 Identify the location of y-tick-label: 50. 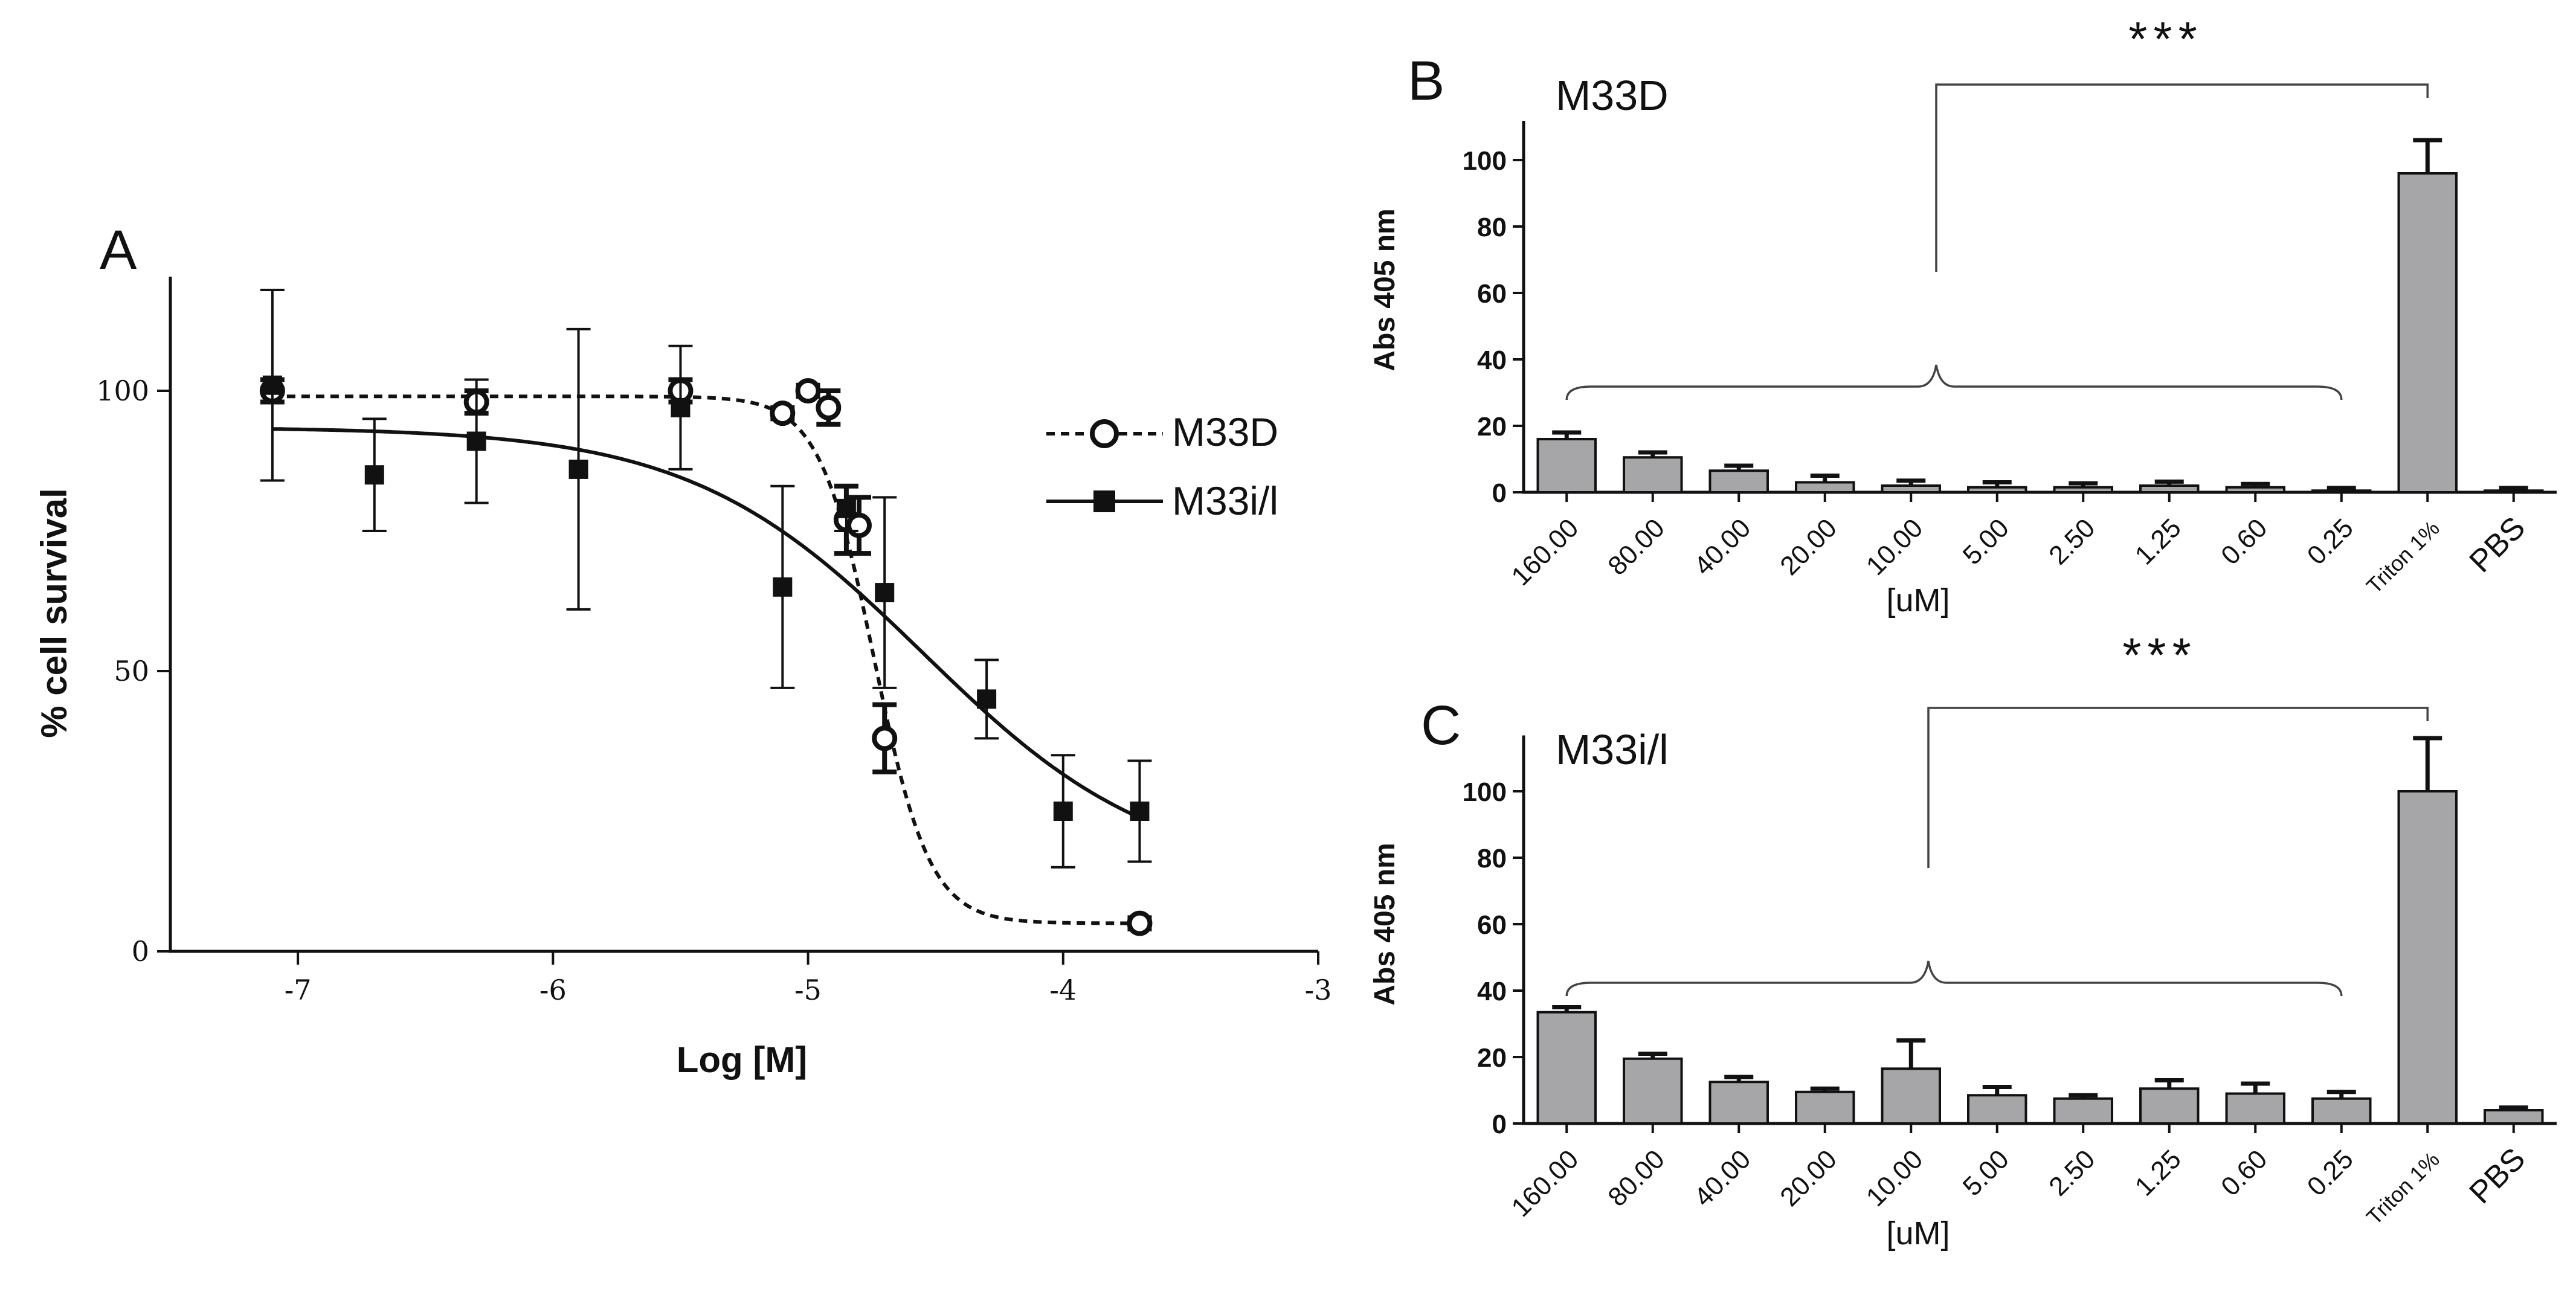
(131, 671).